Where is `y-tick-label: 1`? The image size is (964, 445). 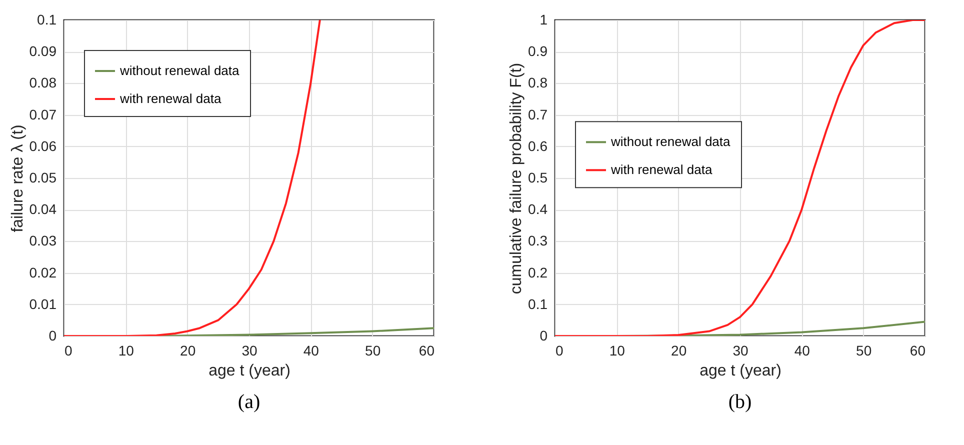
y-tick-label: 1 is located at coordinates (544, 20).